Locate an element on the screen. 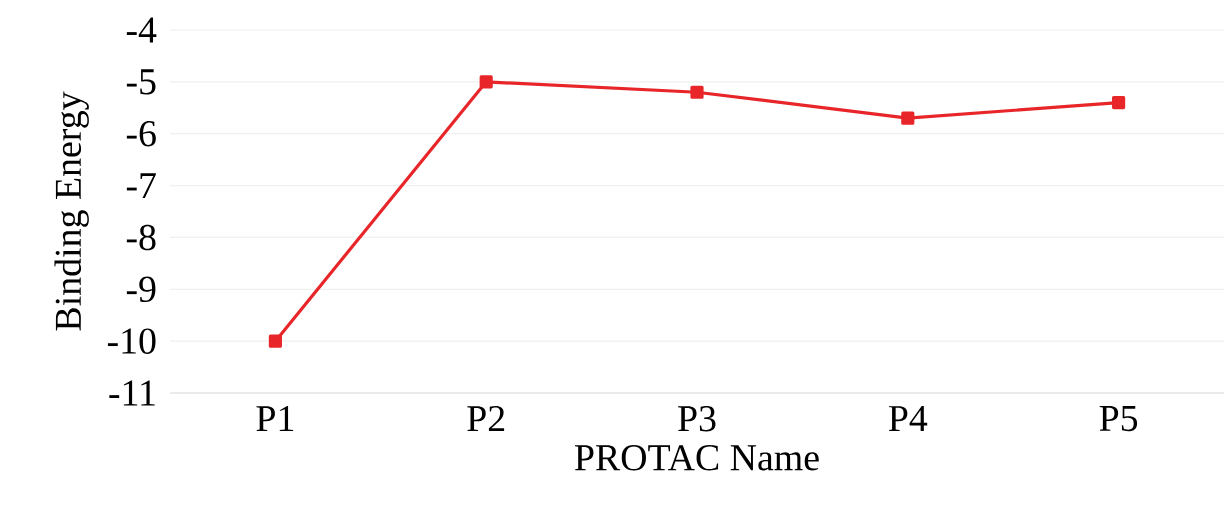 The width and height of the screenshot is (1232, 505). y-tick-label: -11 is located at coordinates (132, 393).